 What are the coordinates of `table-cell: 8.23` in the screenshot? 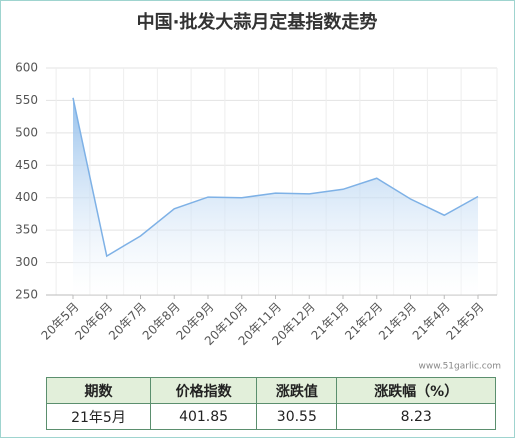 It's located at (416, 416).